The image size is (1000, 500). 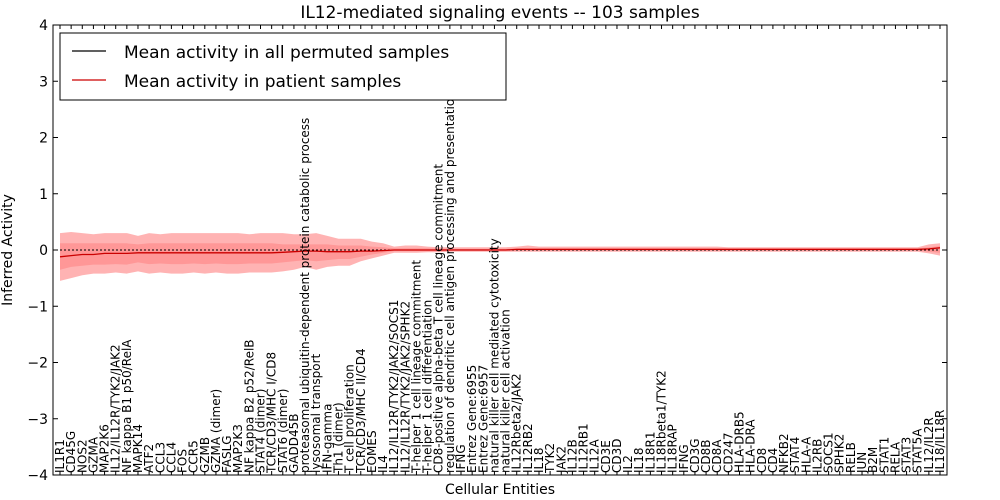 What do you see at coordinates (37, 364) in the screenshot?
I see `y-tick-label: −2` at bounding box center [37, 364].